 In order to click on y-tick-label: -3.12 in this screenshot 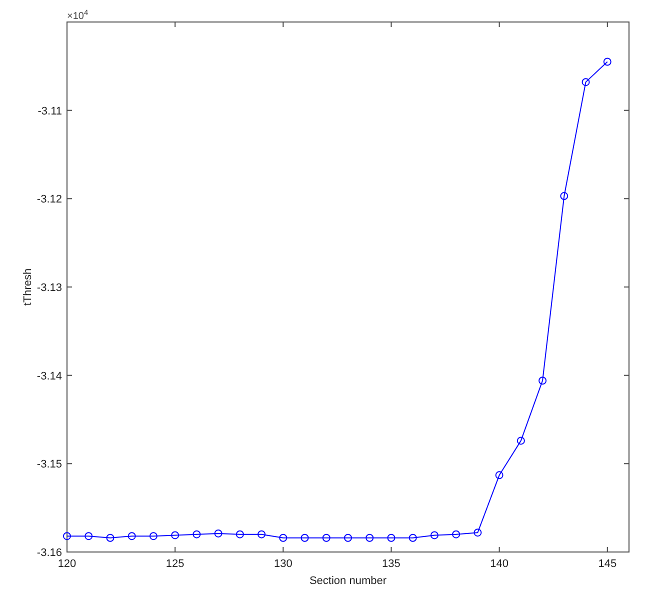, I will do `click(49, 200)`.